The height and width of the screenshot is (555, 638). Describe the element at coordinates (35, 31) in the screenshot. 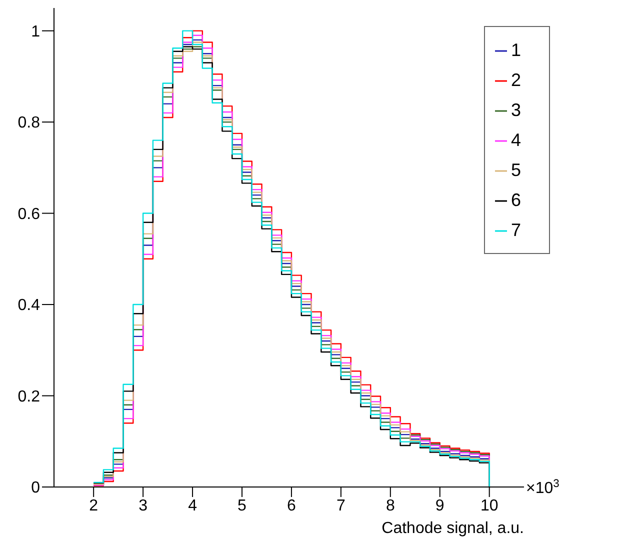

I see `y-tick-label: 1` at that location.